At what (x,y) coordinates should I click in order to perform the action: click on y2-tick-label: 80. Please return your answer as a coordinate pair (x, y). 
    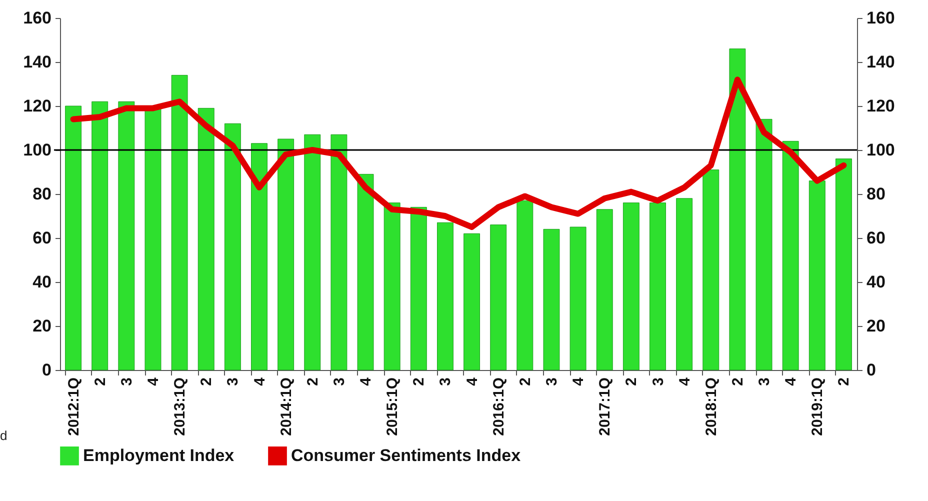
    Looking at the image, I should click on (876, 194).